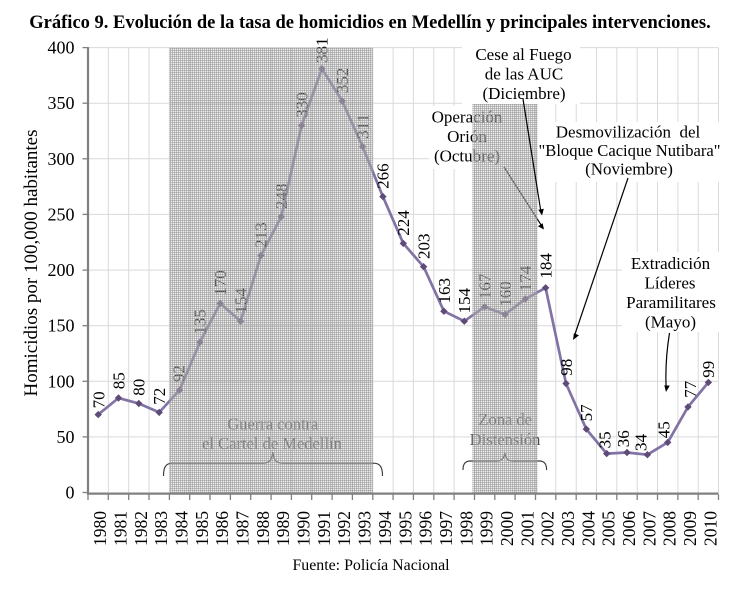  Describe the element at coordinates (61, 381) in the screenshot. I see `svg-text: 100` at that location.